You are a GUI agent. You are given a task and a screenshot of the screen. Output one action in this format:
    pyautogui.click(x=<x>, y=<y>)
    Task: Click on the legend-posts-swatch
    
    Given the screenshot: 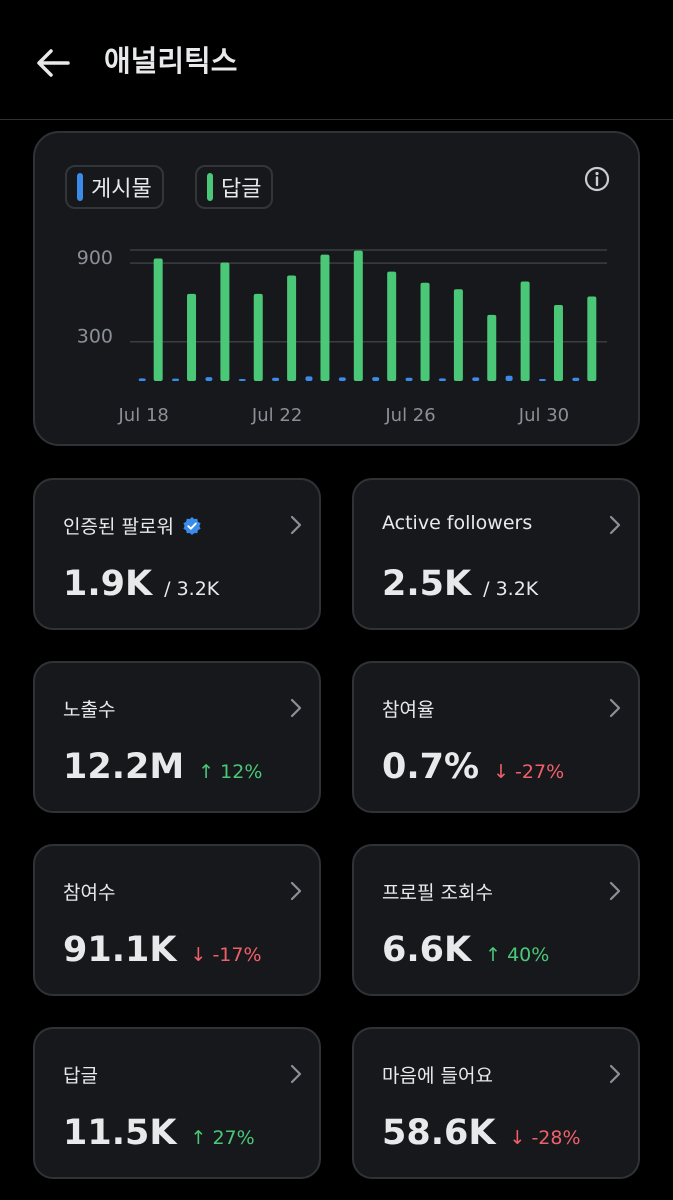 What is the action you would take?
    pyautogui.click(x=80, y=187)
    